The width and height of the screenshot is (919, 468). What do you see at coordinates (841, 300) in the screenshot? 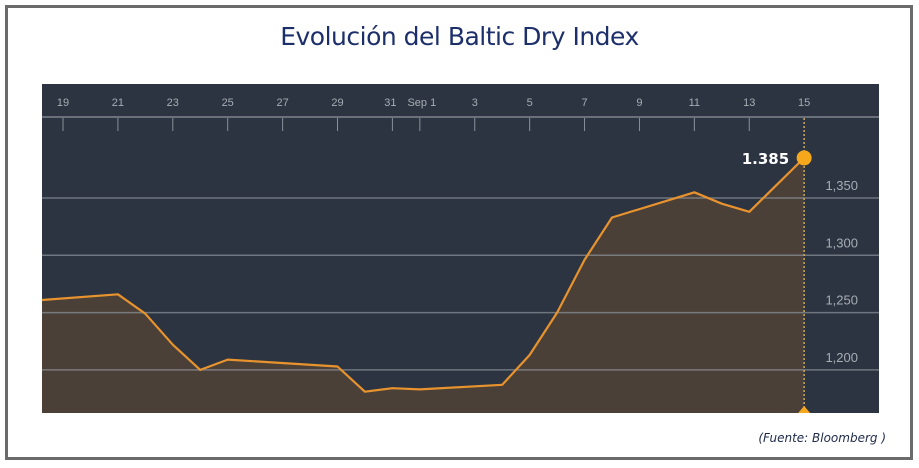
I see `y-tick-label: 1,250` at bounding box center [841, 300].